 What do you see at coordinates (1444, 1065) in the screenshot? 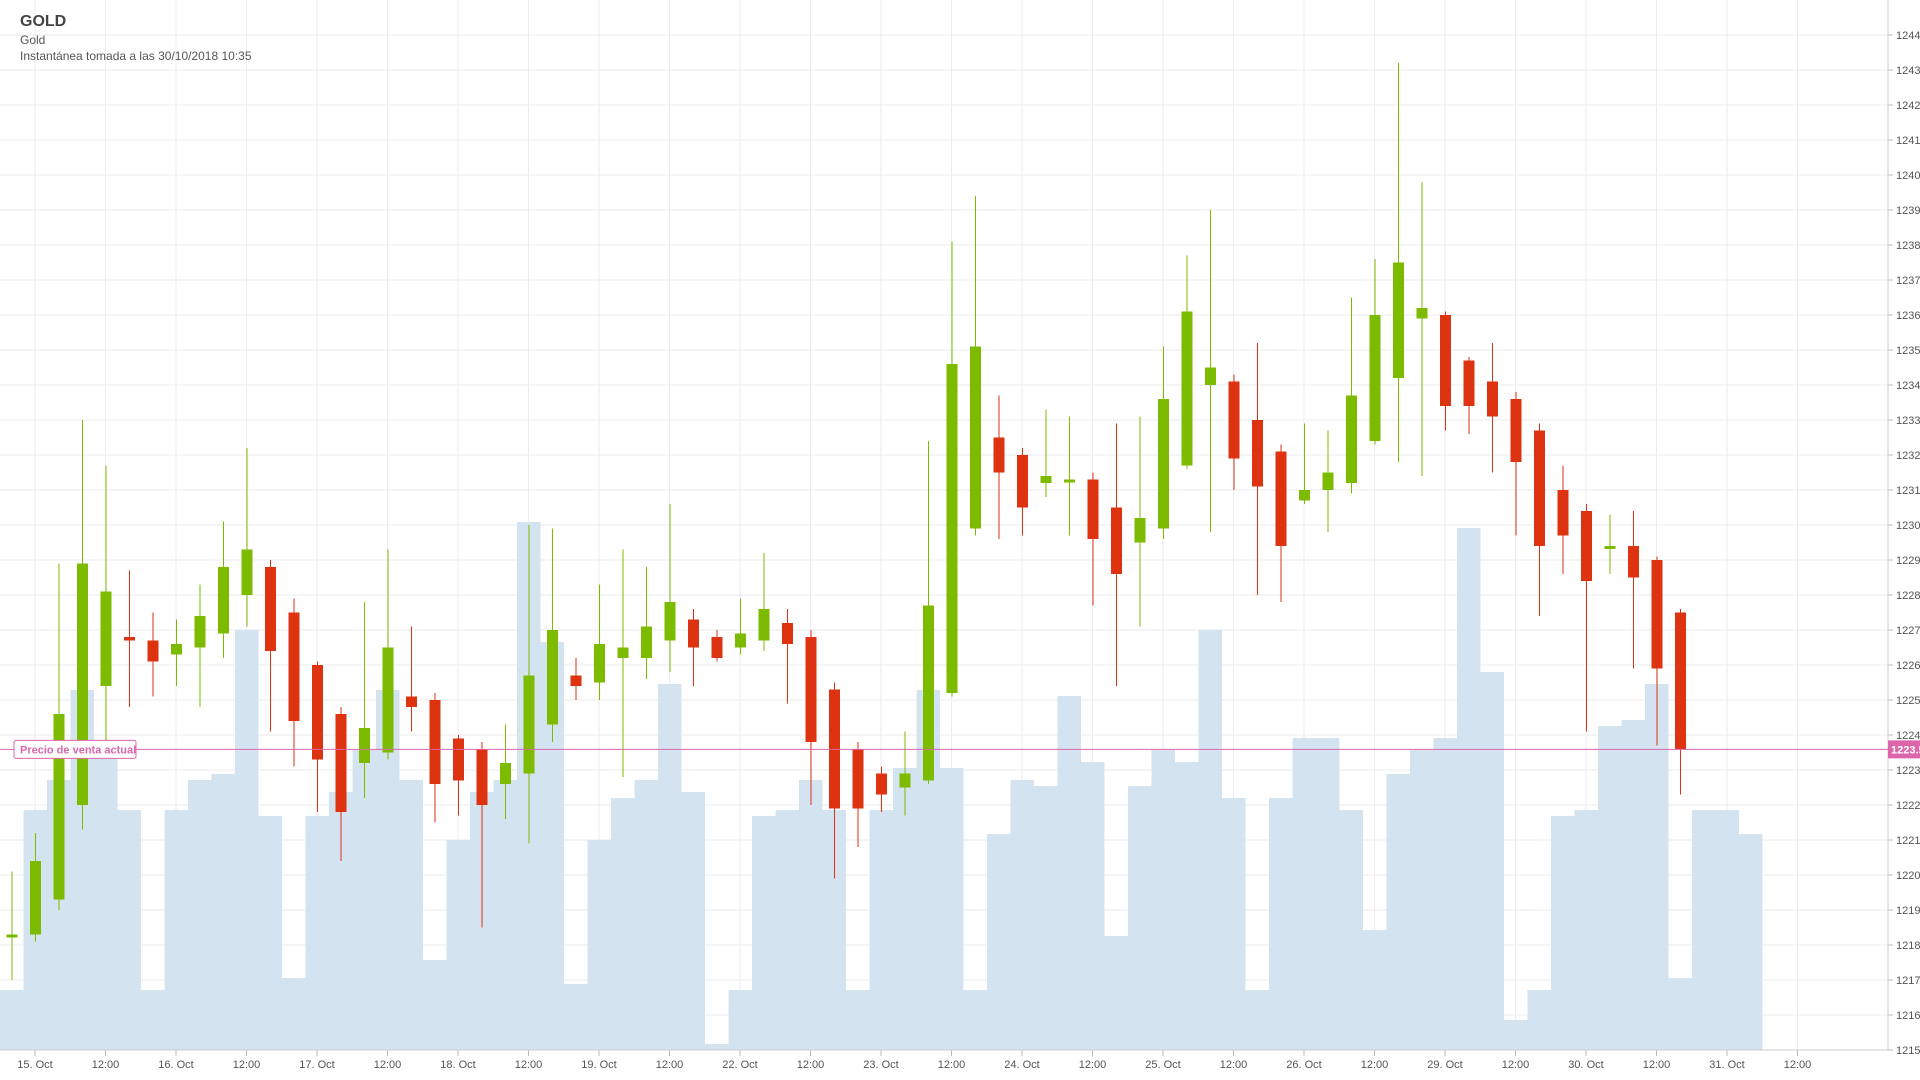
I see `x-tick-label: 29. Oct` at bounding box center [1444, 1065].